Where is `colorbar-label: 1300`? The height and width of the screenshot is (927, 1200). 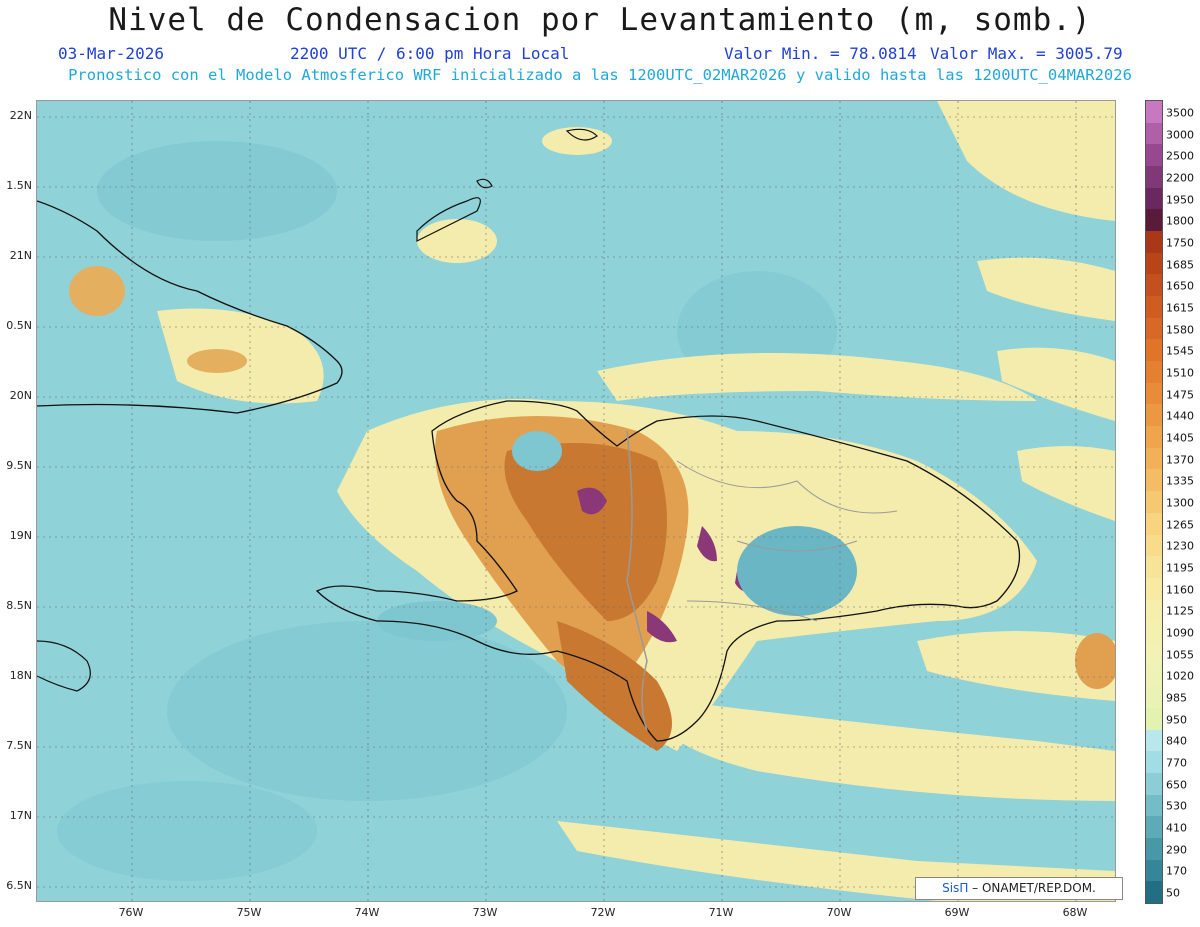 colorbar-label: 1300 is located at coordinates (1180, 503).